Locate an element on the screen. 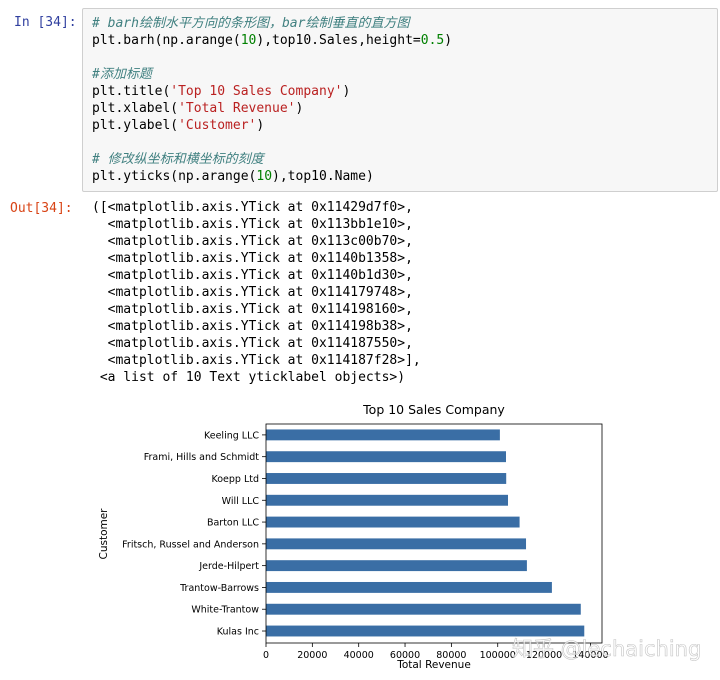 The height and width of the screenshot is (680, 720). code-line: #添加标题 is located at coordinates (122, 74).